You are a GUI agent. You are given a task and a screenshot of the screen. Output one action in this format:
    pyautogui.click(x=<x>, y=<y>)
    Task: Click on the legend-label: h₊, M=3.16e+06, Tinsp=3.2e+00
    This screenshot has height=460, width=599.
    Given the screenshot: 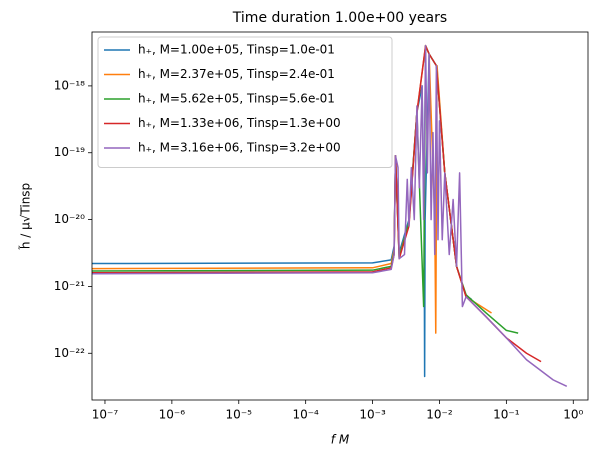 What is the action you would take?
    pyautogui.click(x=239, y=148)
    